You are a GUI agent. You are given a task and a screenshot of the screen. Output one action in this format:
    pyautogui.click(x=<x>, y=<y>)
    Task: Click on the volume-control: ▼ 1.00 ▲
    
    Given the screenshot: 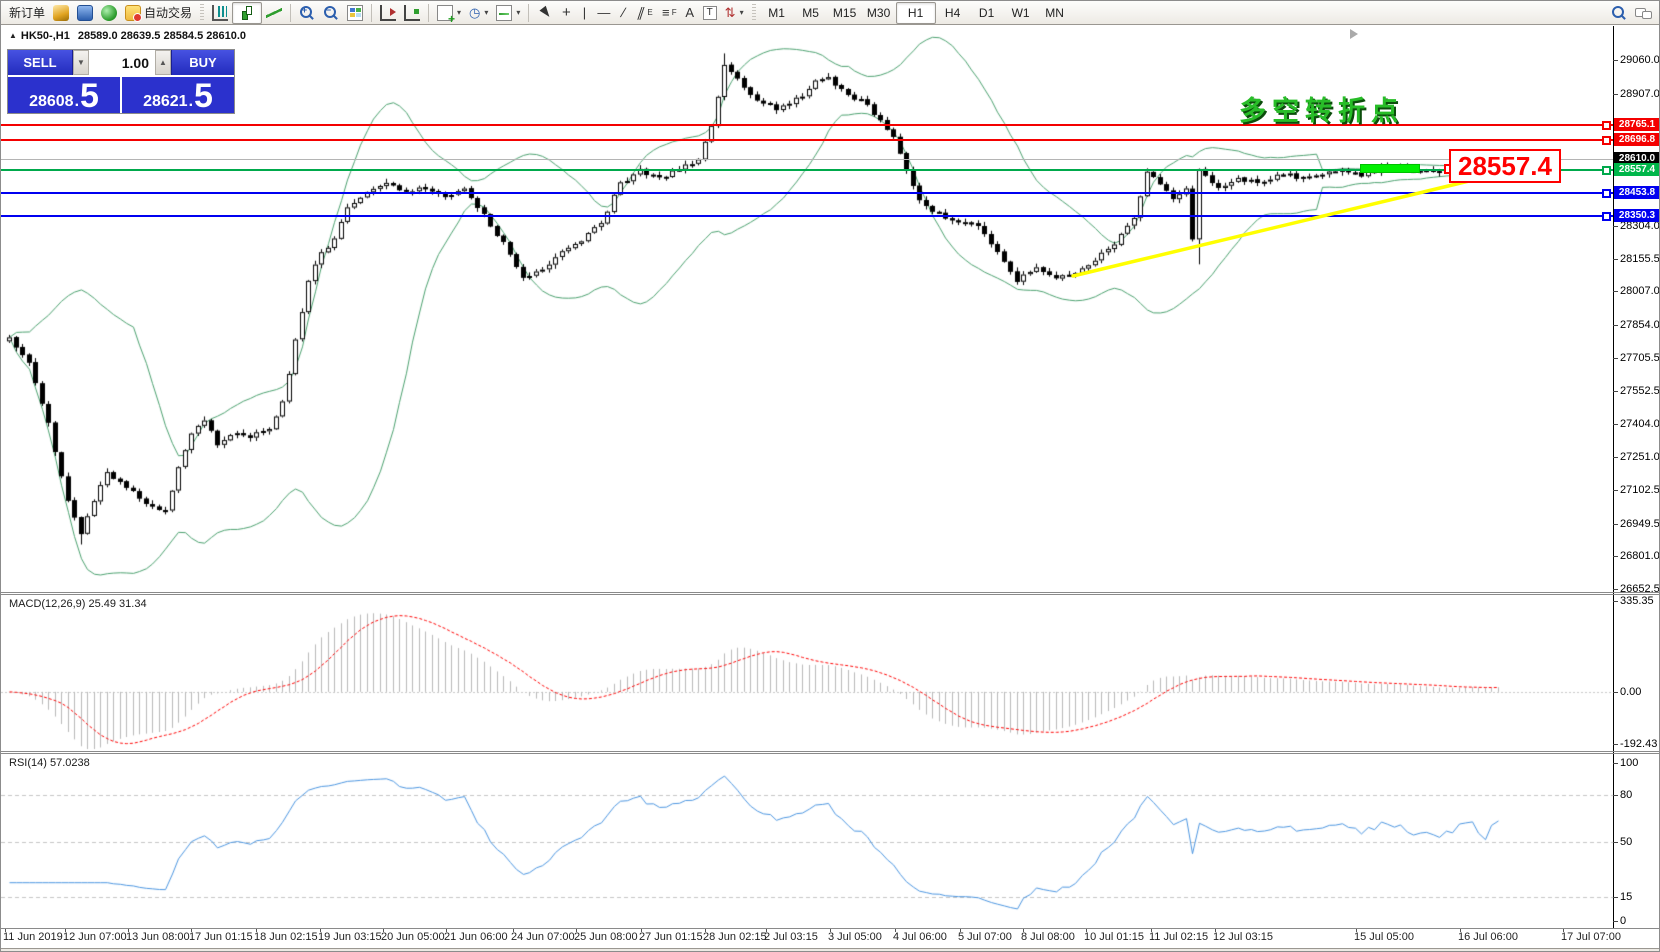 What is the action you would take?
    pyautogui.click(x=122, y=62)
    